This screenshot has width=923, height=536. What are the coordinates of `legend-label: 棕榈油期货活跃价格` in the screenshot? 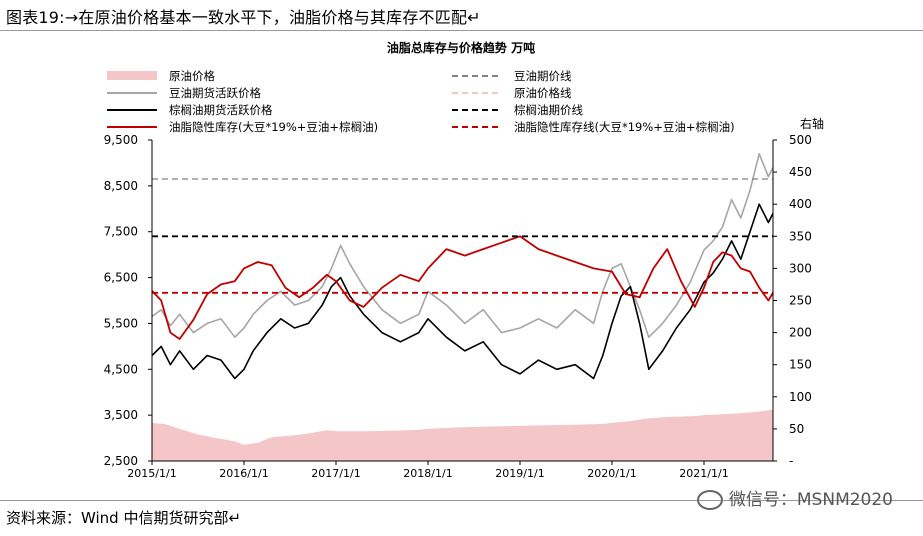 It's located at (221, 110).